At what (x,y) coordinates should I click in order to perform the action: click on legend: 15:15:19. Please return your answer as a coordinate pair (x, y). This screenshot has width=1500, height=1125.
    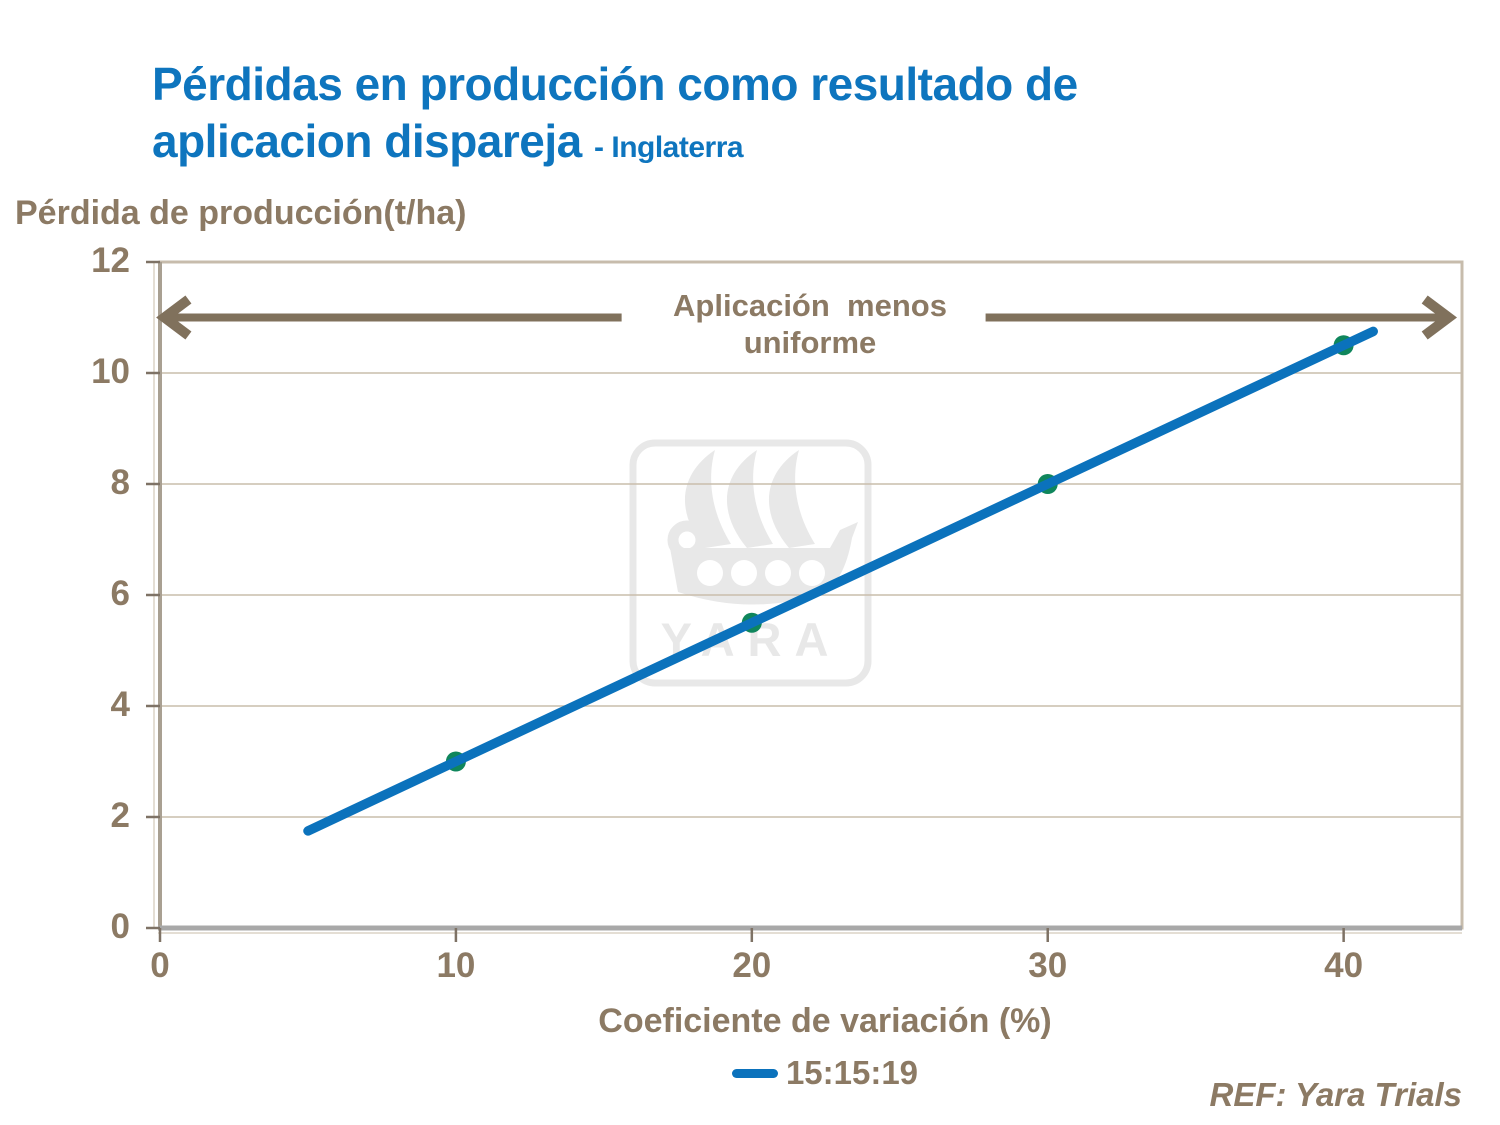
    Looking at the image, I should click on (825, 1073).